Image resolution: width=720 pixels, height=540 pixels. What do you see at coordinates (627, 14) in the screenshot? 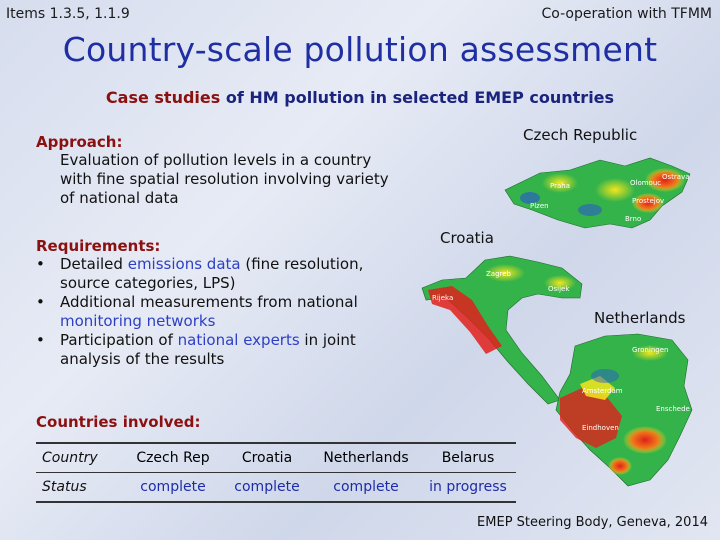
I see `cooperation-header: Co-operation with TFMM` at bounding box center [627, 14].